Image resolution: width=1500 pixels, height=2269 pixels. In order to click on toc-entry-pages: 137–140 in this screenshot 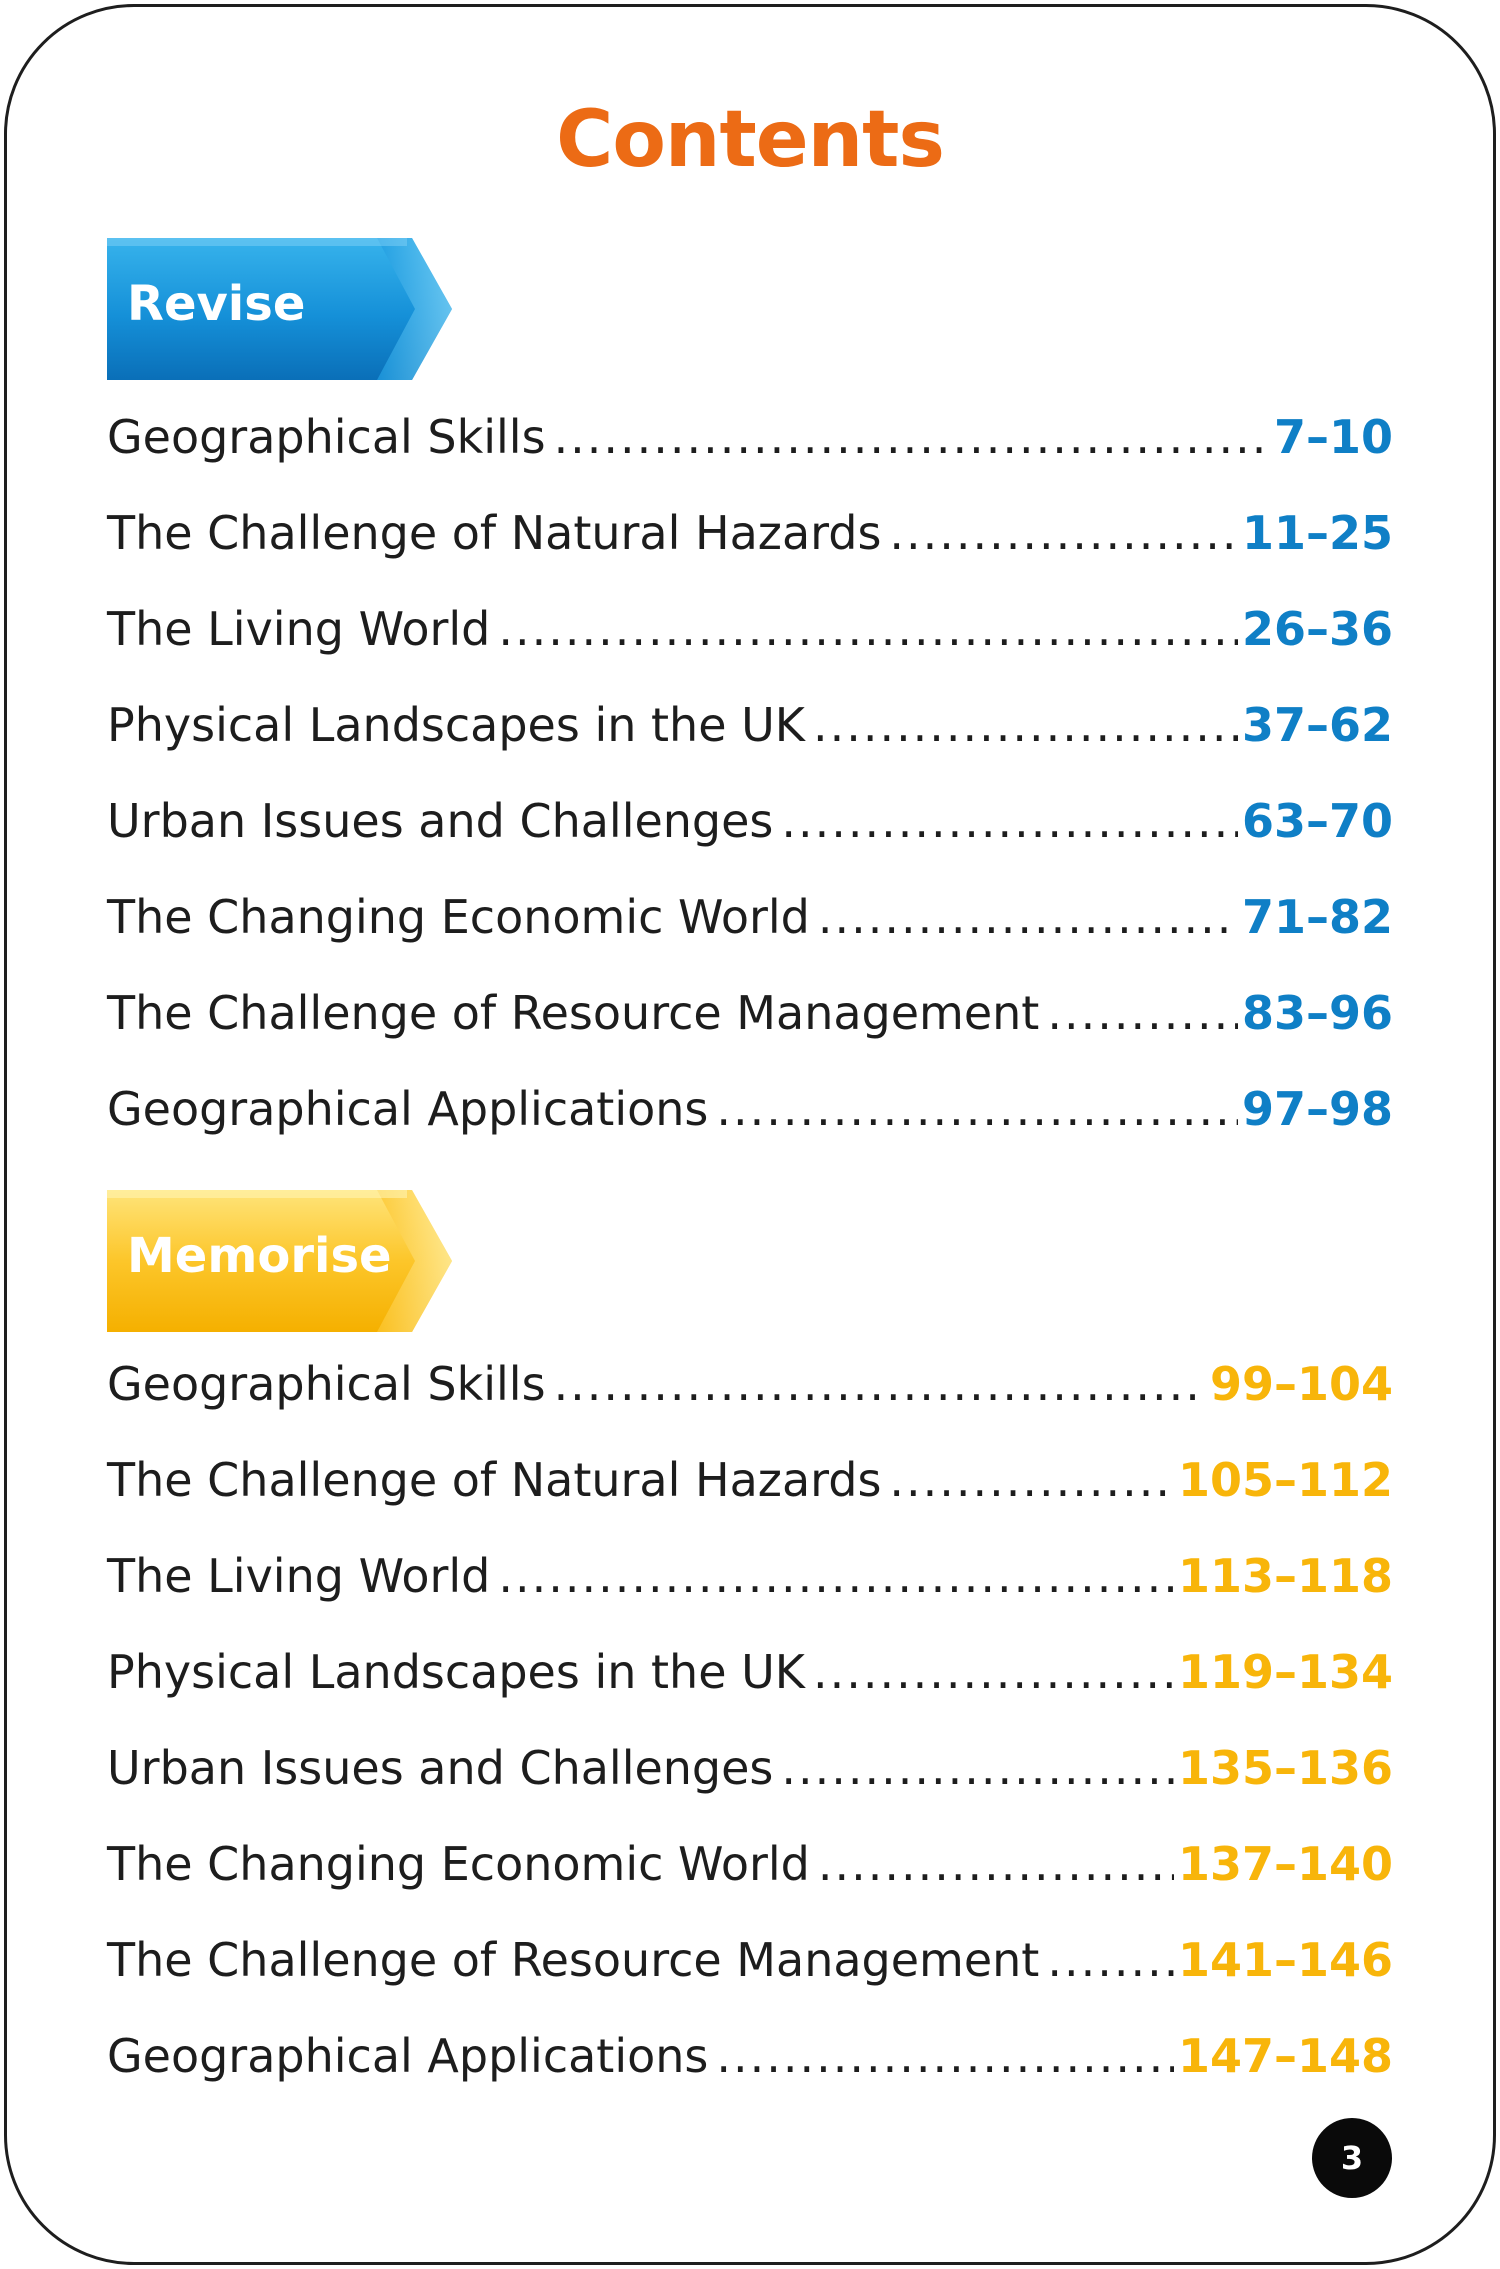, I will do `click(1285, 1864)`.